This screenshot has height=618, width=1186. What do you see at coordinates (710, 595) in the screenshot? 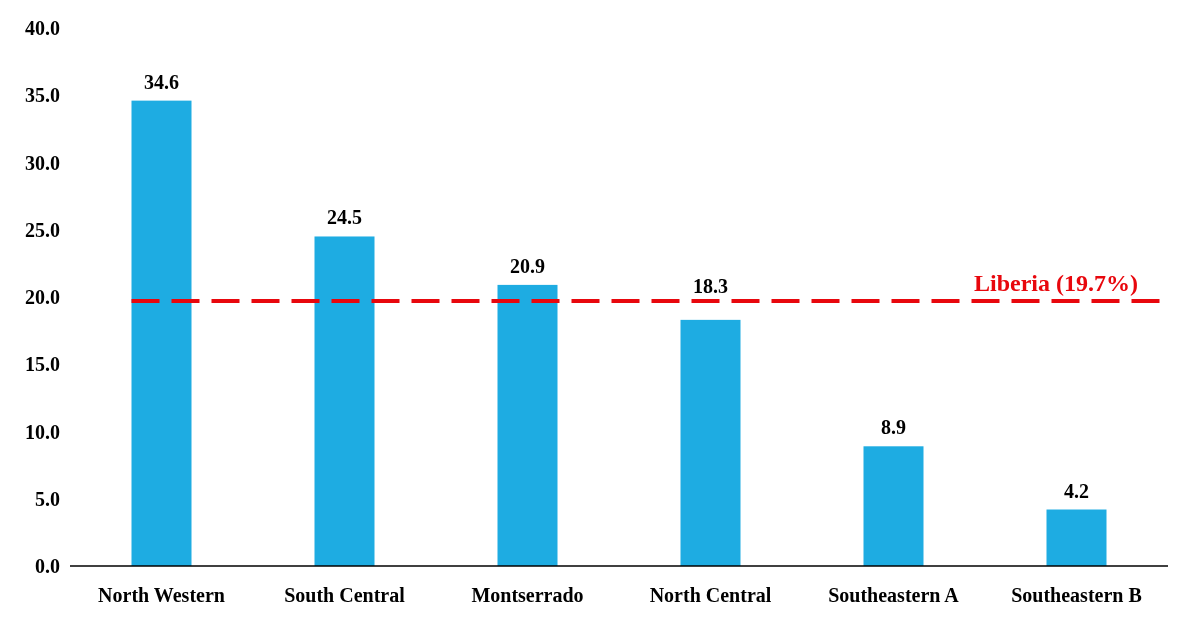
I see `x-tick-label: North Central` at bounding box center [710, 595].